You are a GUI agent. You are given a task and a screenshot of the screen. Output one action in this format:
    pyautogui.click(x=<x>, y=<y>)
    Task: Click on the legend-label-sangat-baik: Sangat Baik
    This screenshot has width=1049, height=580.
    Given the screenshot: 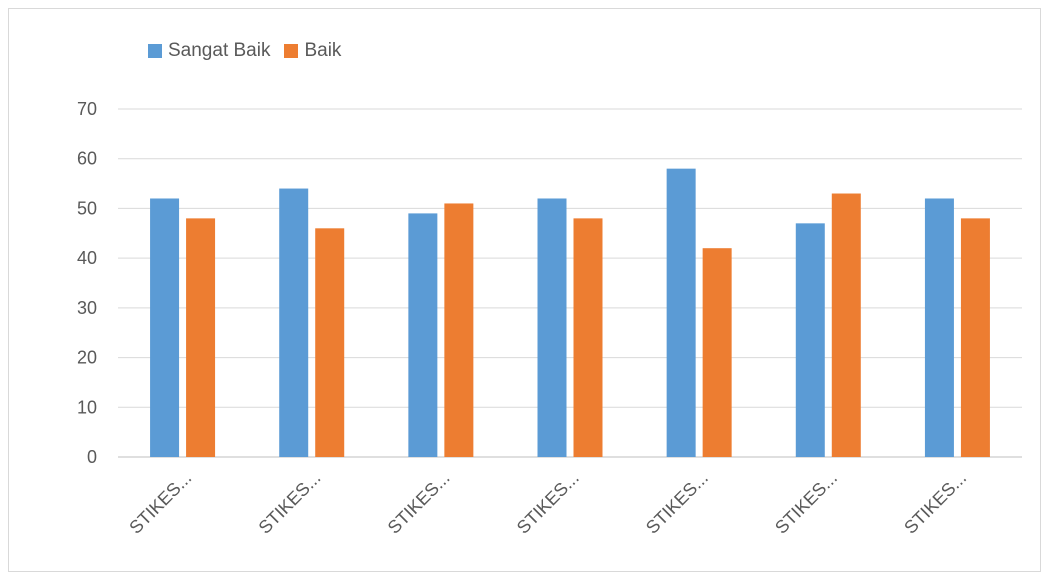 What is the action you would take?
    pyautogui.click(x=219, y=50)
    